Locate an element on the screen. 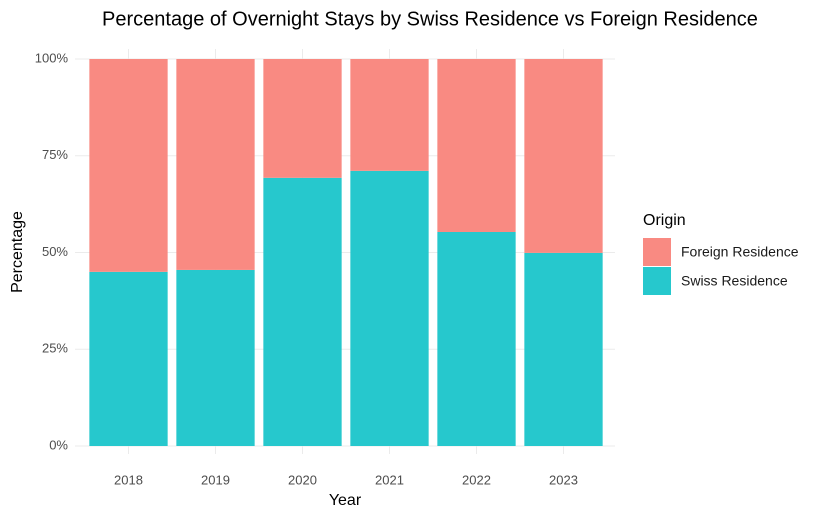  x-axis-title: Year is located at coordinates (345, 500).